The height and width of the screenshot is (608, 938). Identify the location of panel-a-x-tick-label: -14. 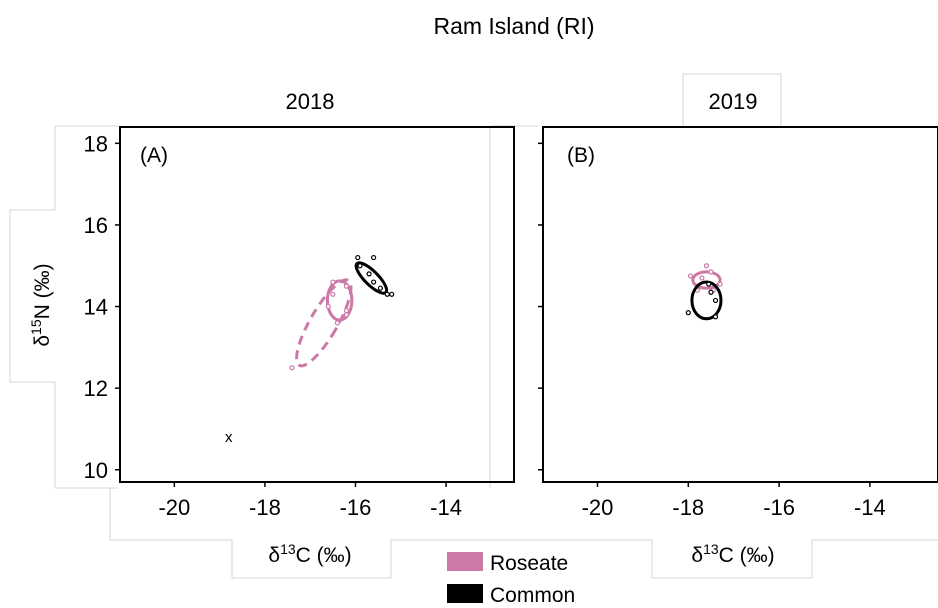
(446, 507).